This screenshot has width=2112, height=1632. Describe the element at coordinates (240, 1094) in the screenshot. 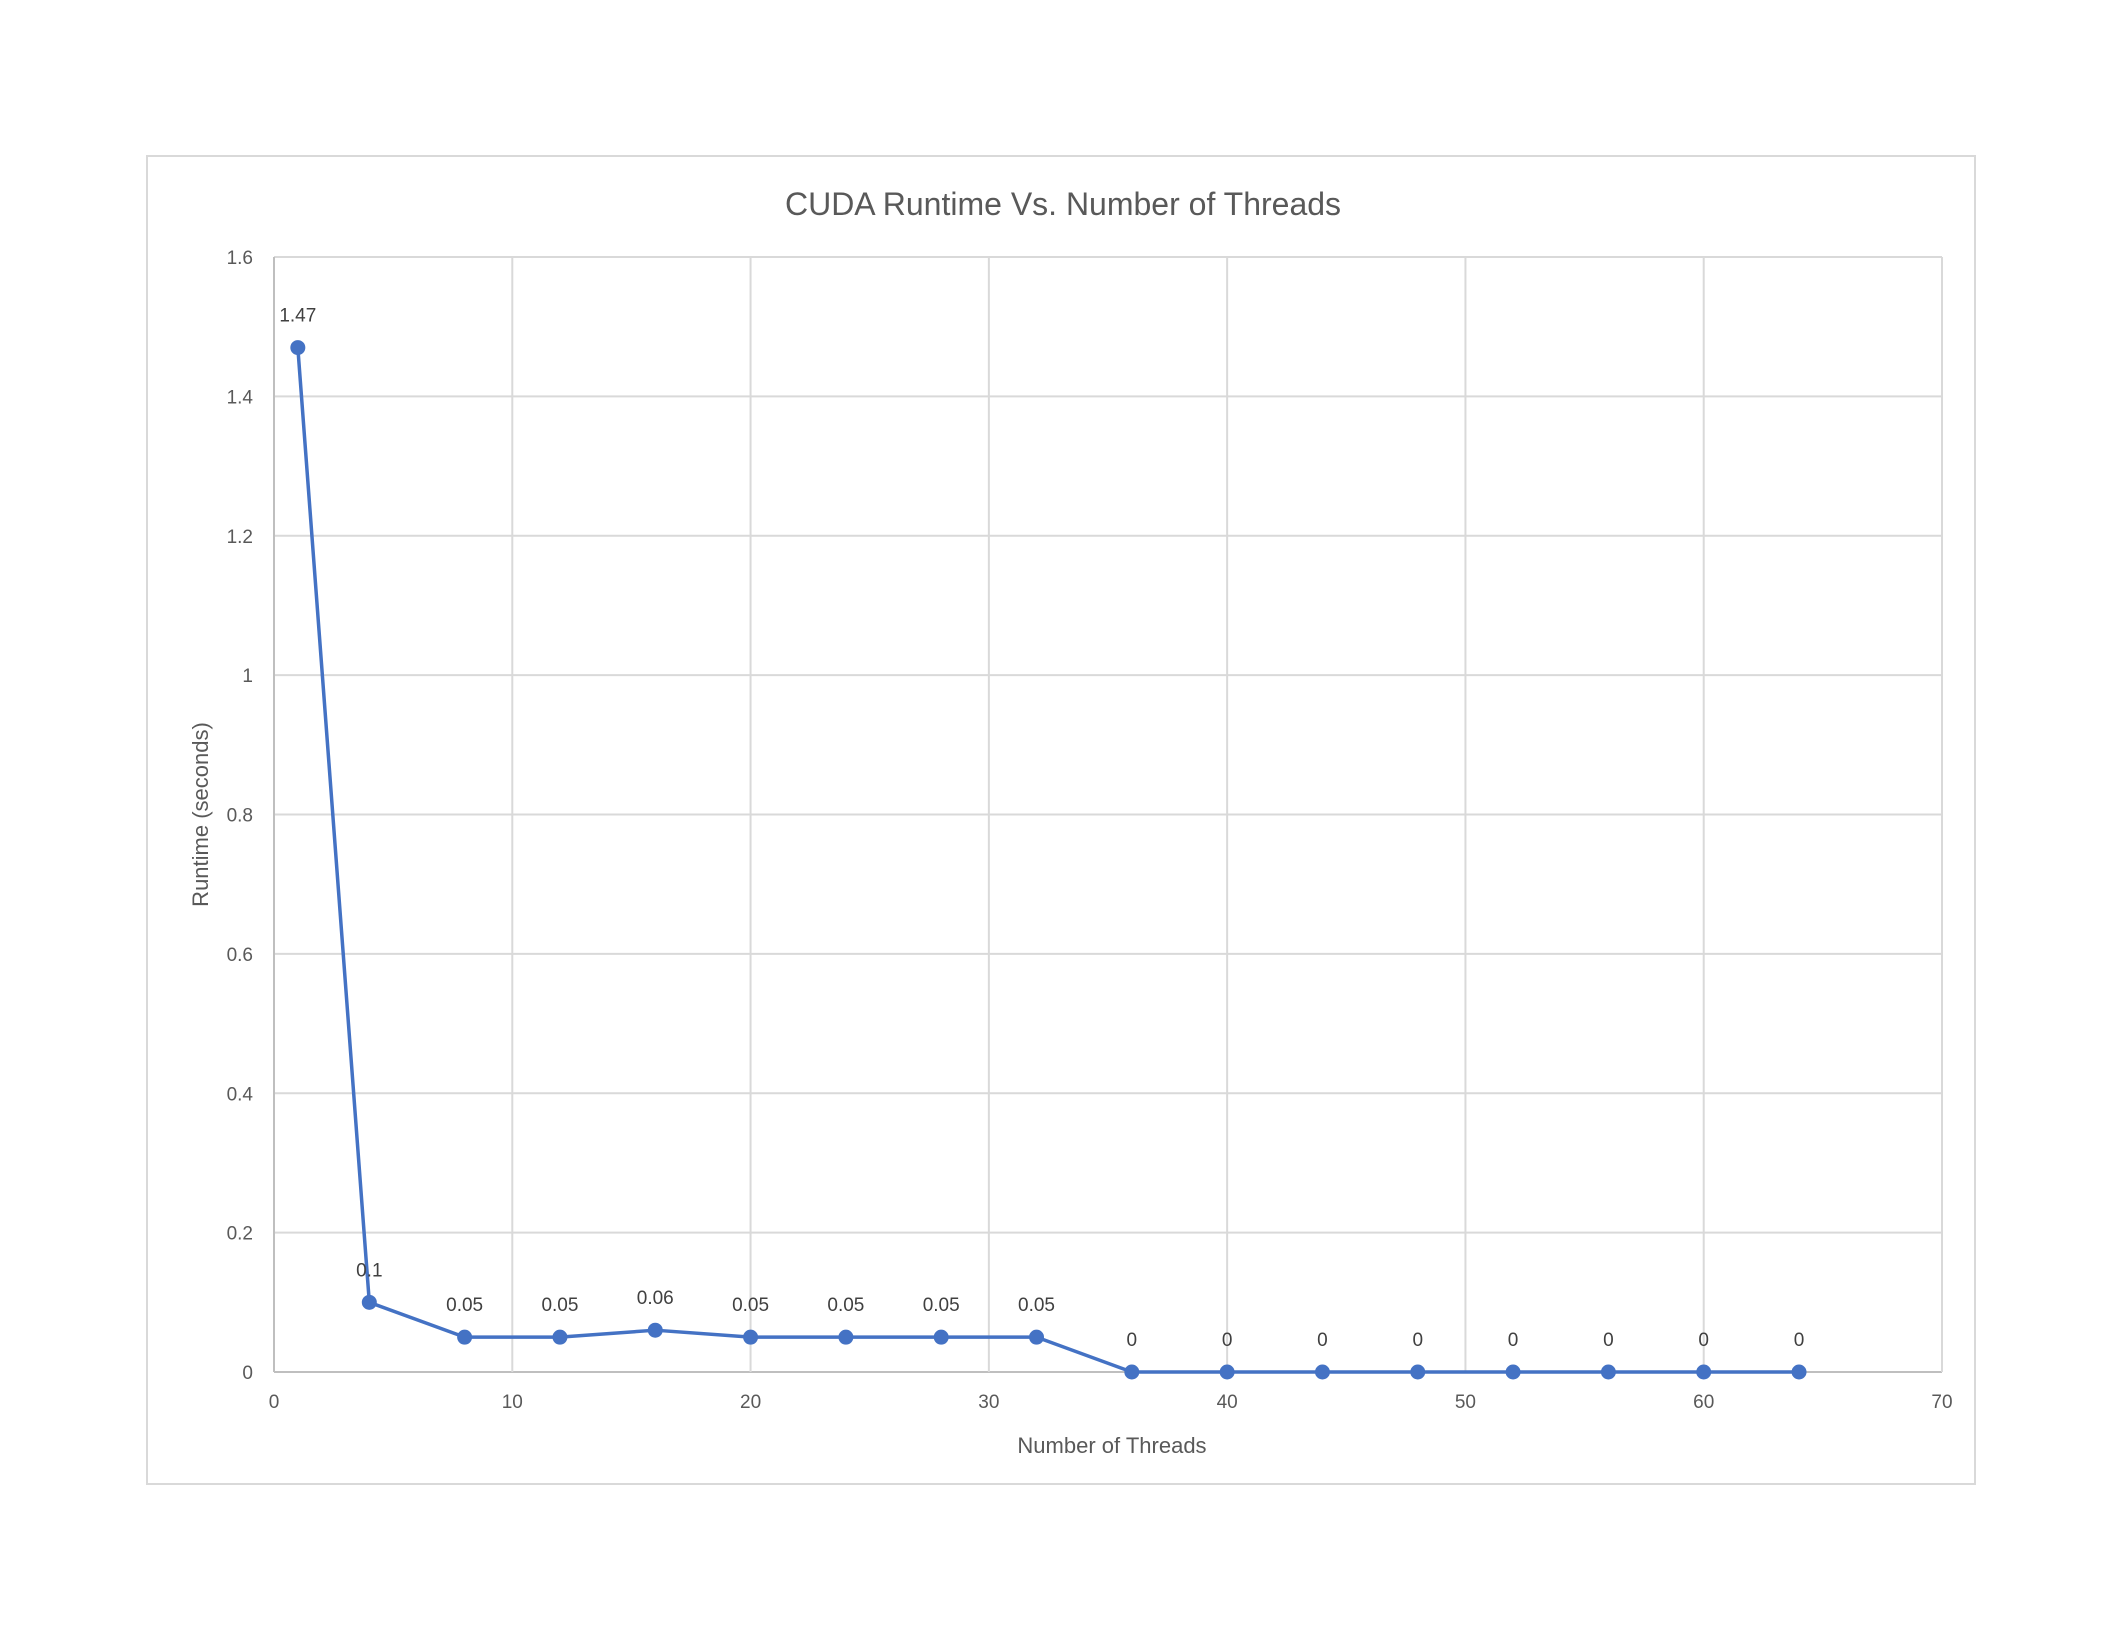

I see `y-tick-label: 0.4` at that location.